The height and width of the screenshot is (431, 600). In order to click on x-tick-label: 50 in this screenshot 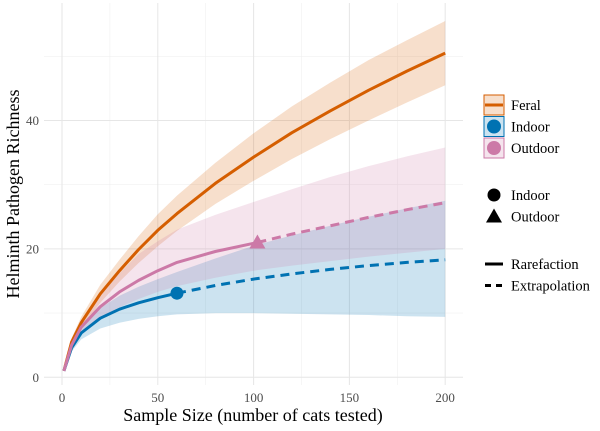, I will do `click(157, 397)`.